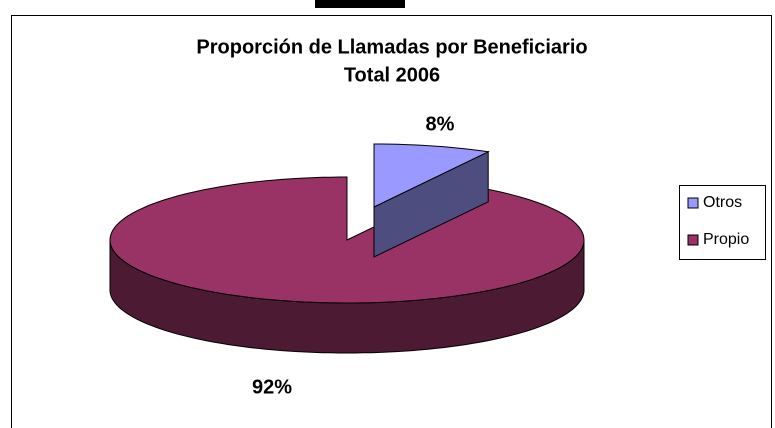 The height and width of the screenshot is (428, 775). What do you see at coordinates (391, 47) in the screenshot?
I see `chart-title: Proporción de Llamadas por Beneficiario` at bounding box center [391, 47].